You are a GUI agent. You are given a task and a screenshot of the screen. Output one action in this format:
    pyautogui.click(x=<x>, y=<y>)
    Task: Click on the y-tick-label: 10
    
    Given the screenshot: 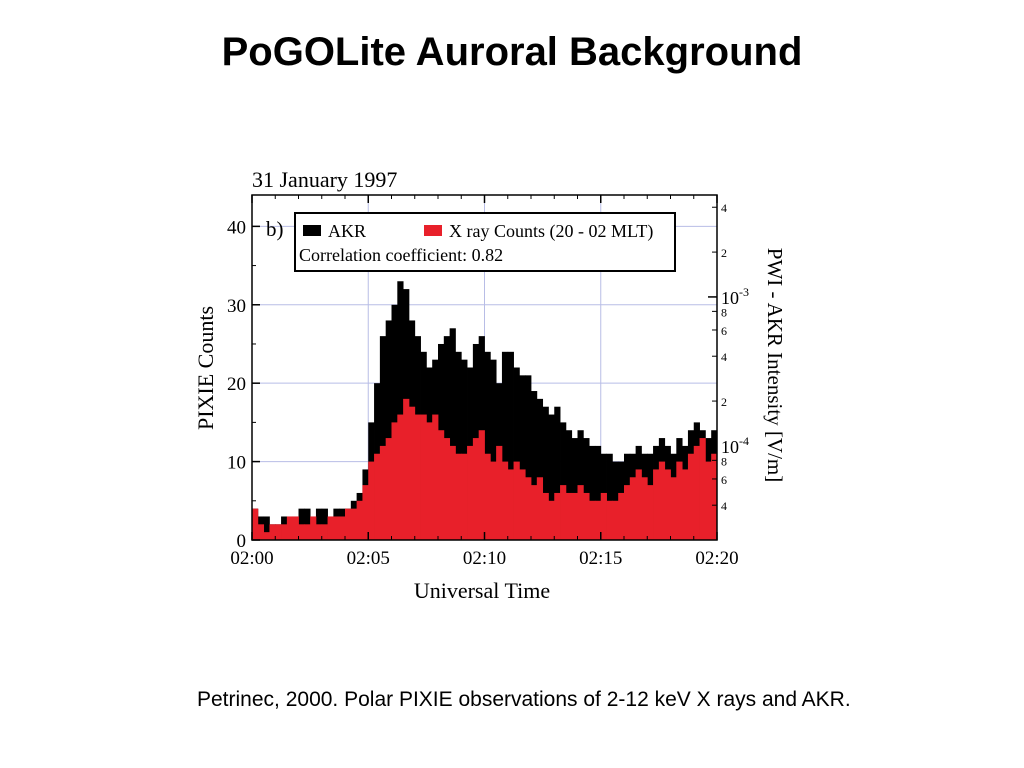 What is the action you would take?
    pyautogui.click(x=236, y=463)
    